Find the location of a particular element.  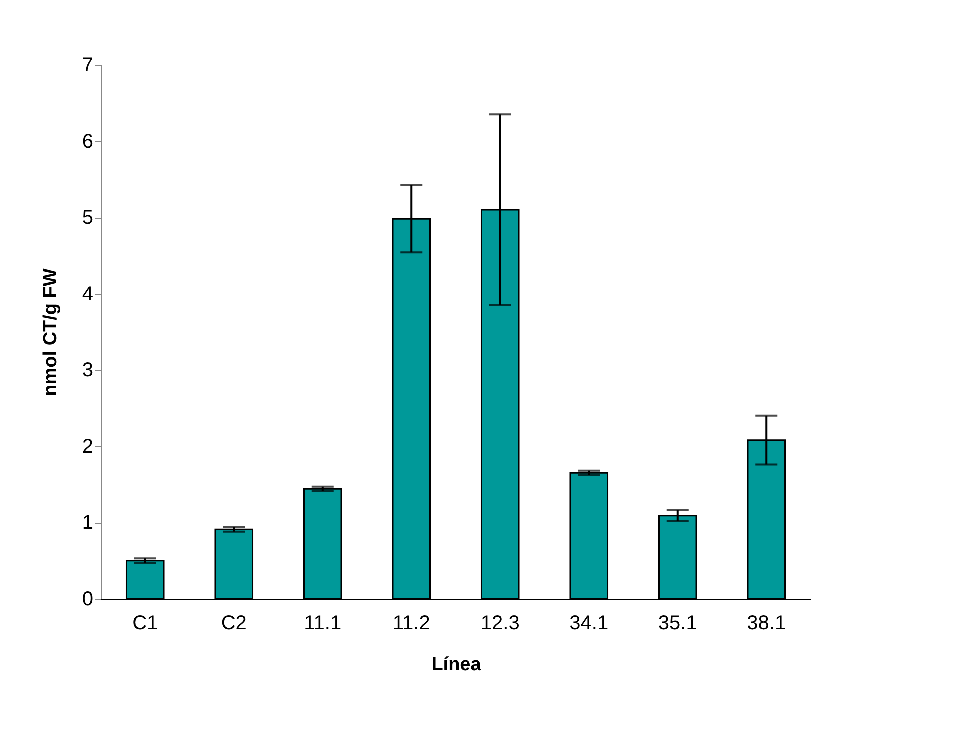

y-tick-label: 1 is located at coordinates (88, 523).